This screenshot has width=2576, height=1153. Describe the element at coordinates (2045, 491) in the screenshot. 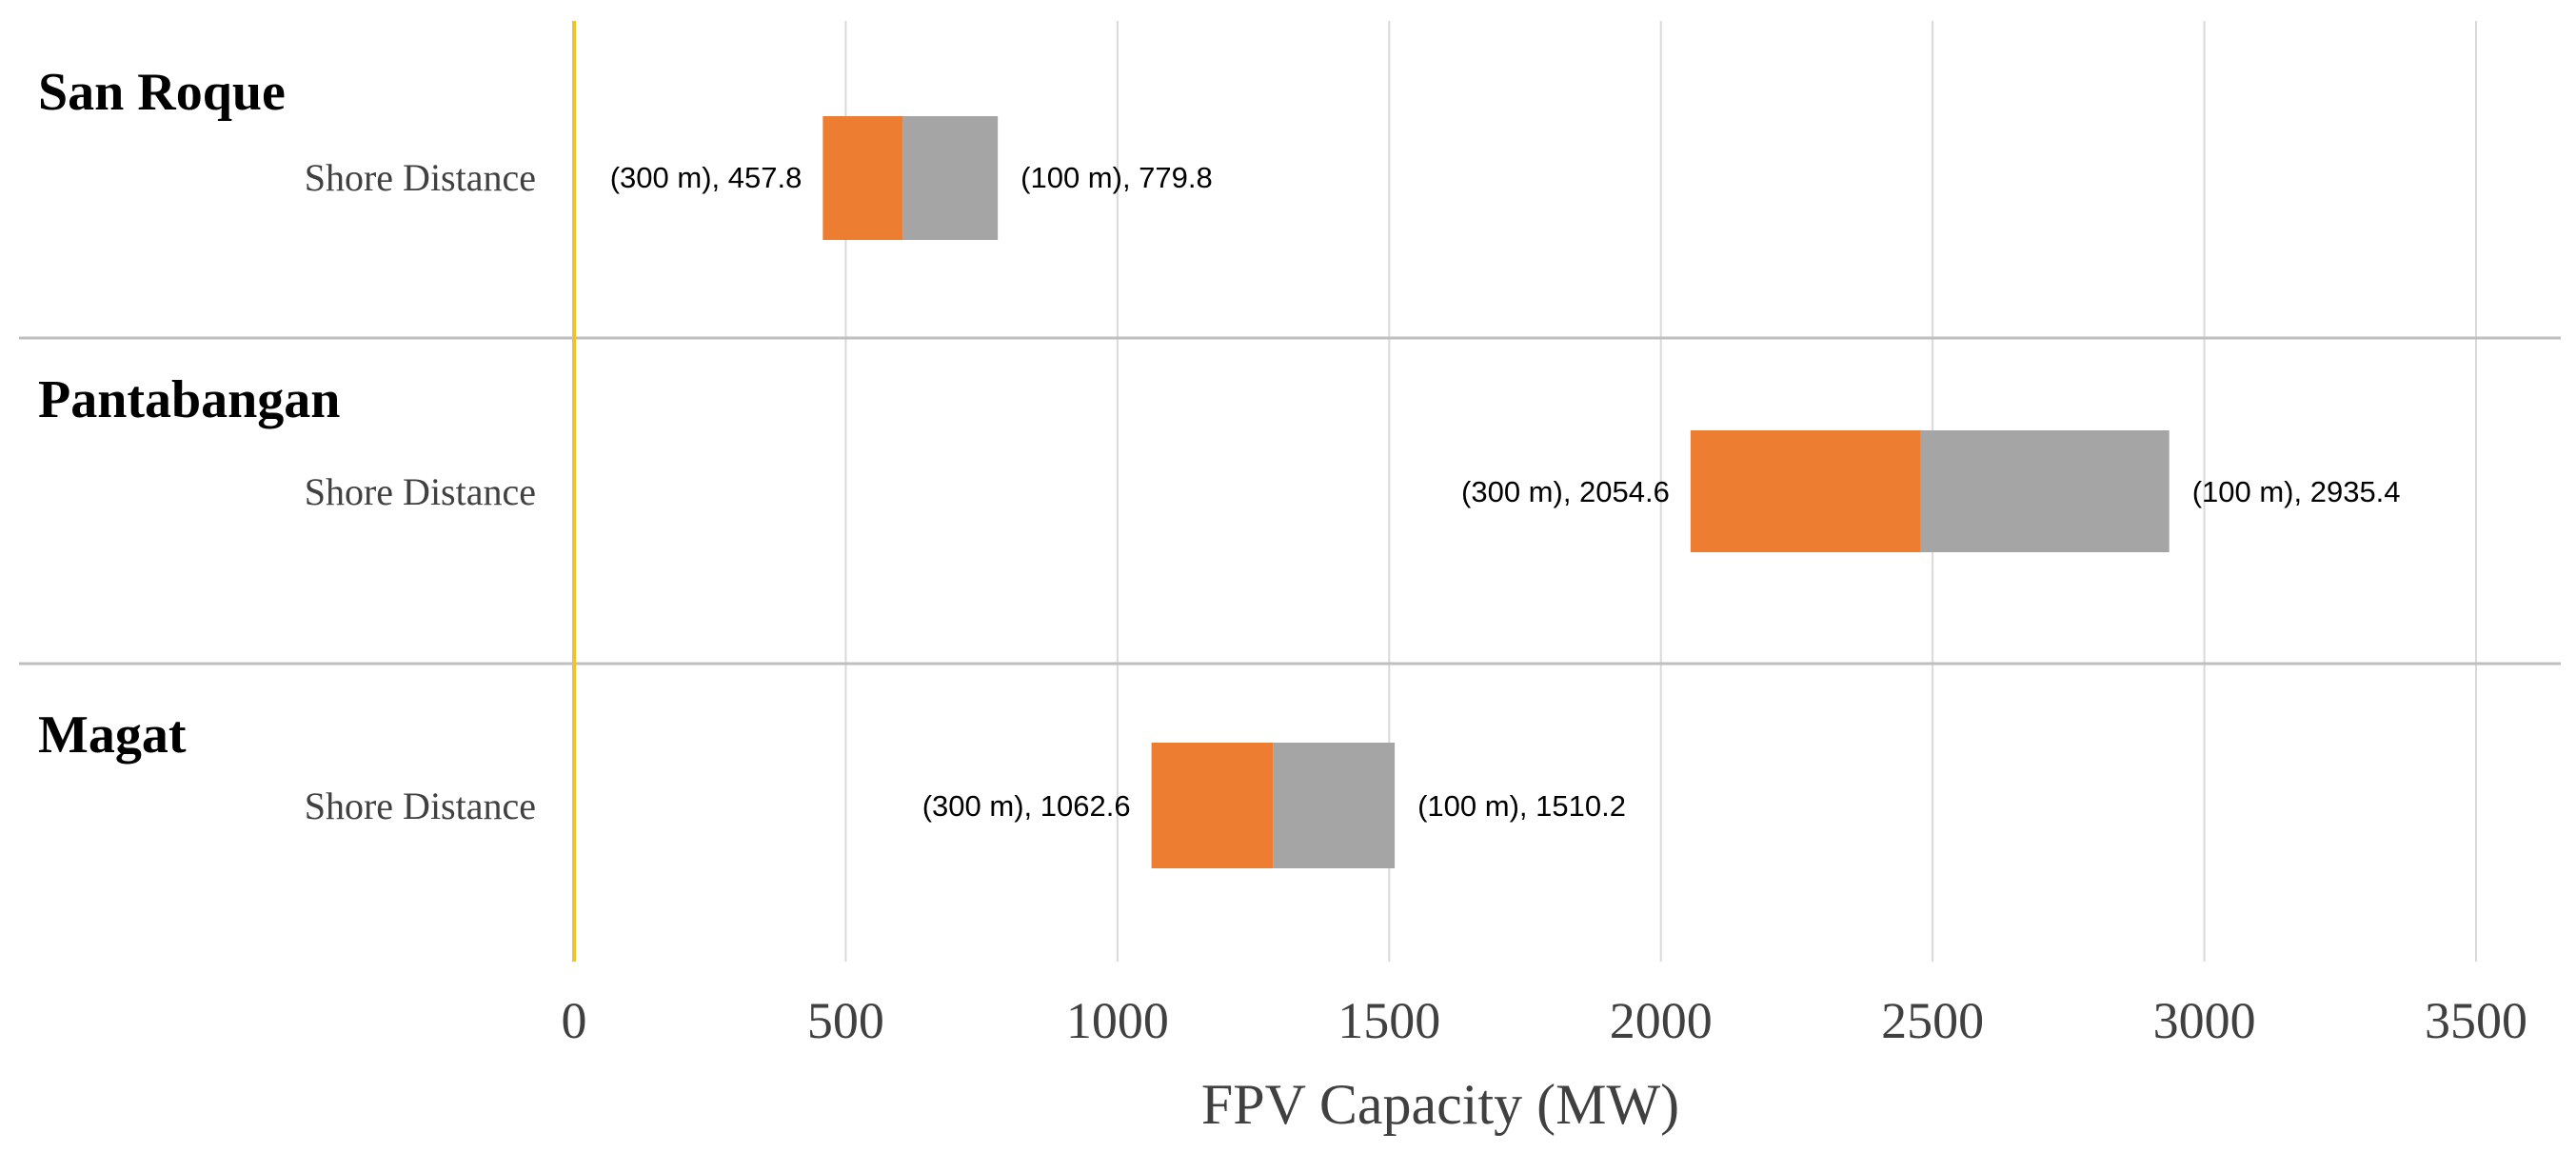

I see `bar-high-pantabangan` at that location.